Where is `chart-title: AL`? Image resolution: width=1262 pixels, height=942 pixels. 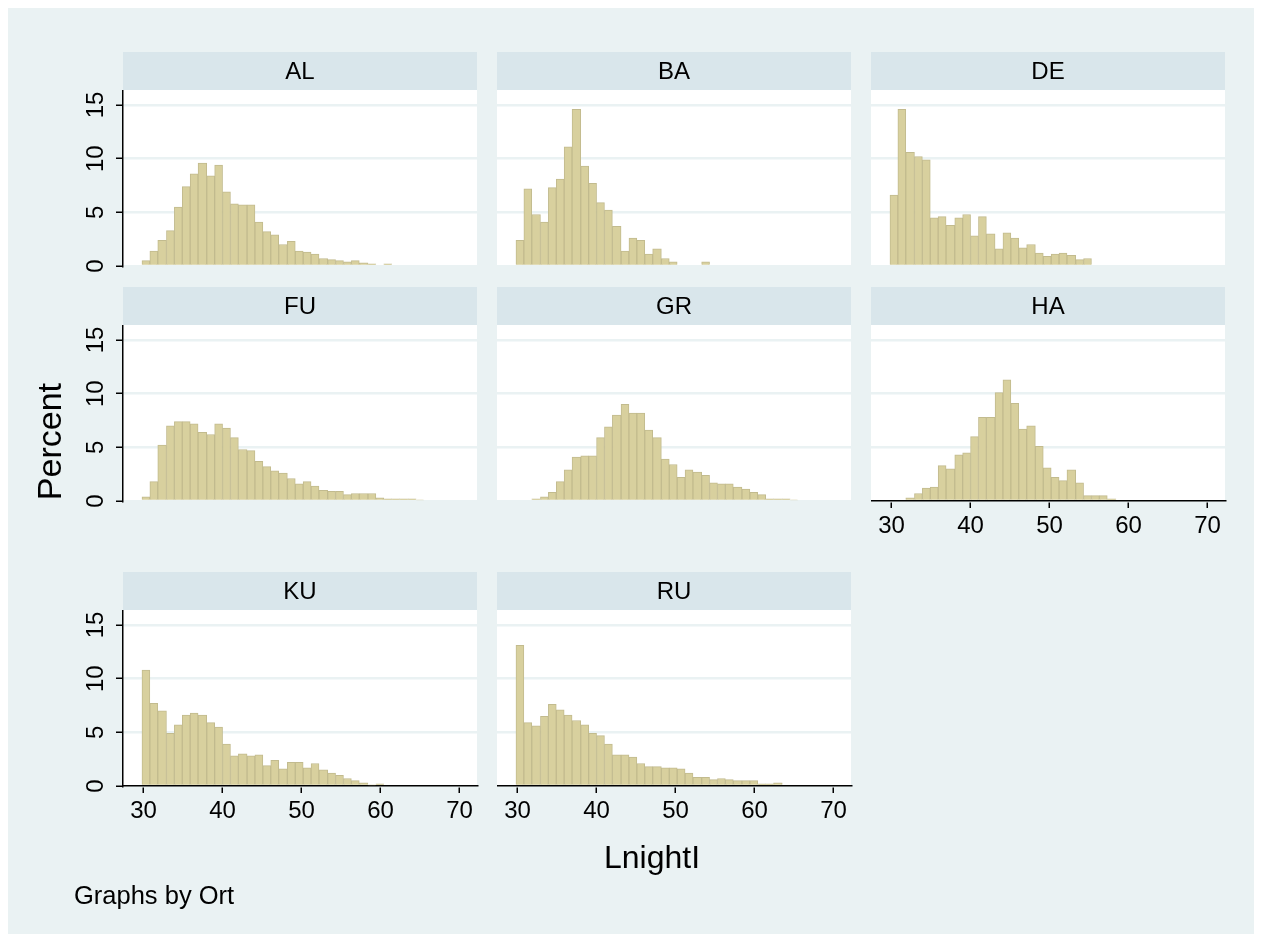
chart-title: AL is located at coordinates (300, 71).